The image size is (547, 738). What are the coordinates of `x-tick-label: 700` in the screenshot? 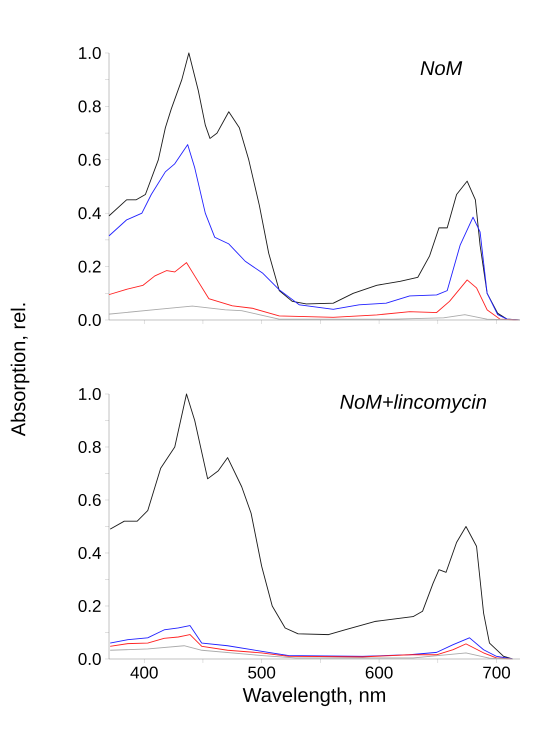 It's located at (496, 672).